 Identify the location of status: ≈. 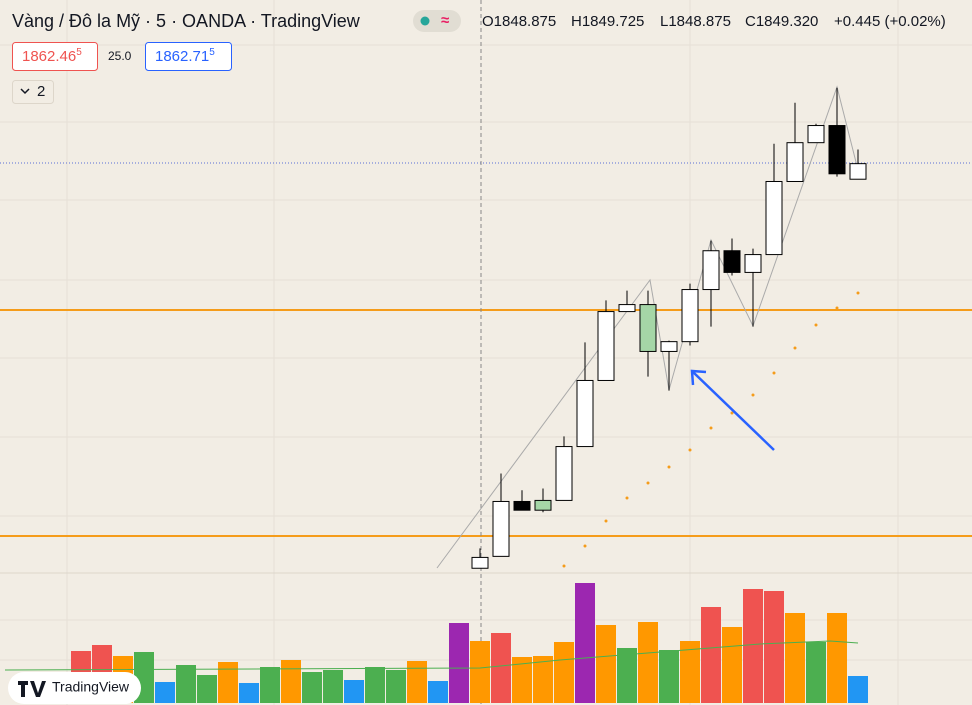
(437, 21).